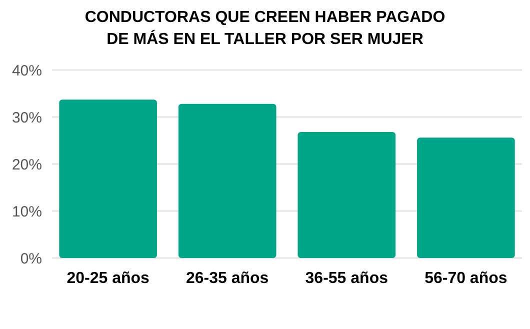 This screenshot has width=530, height=329. I want to click on chart-title: CONDUCTORAS QUE CREEN HABER PAGADO DE MÁS EN EL TALLER POR SER MUJER, so click(265, 28).